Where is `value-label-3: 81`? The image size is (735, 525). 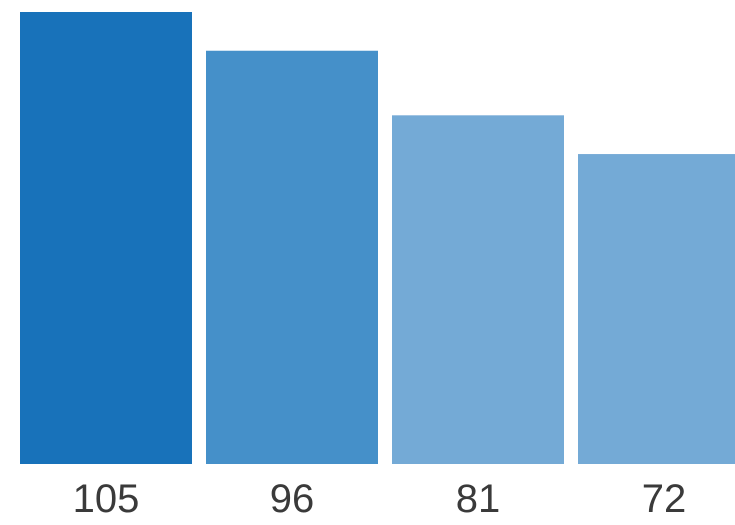 value-label-3: 81 is located at coordinates (478, 499).